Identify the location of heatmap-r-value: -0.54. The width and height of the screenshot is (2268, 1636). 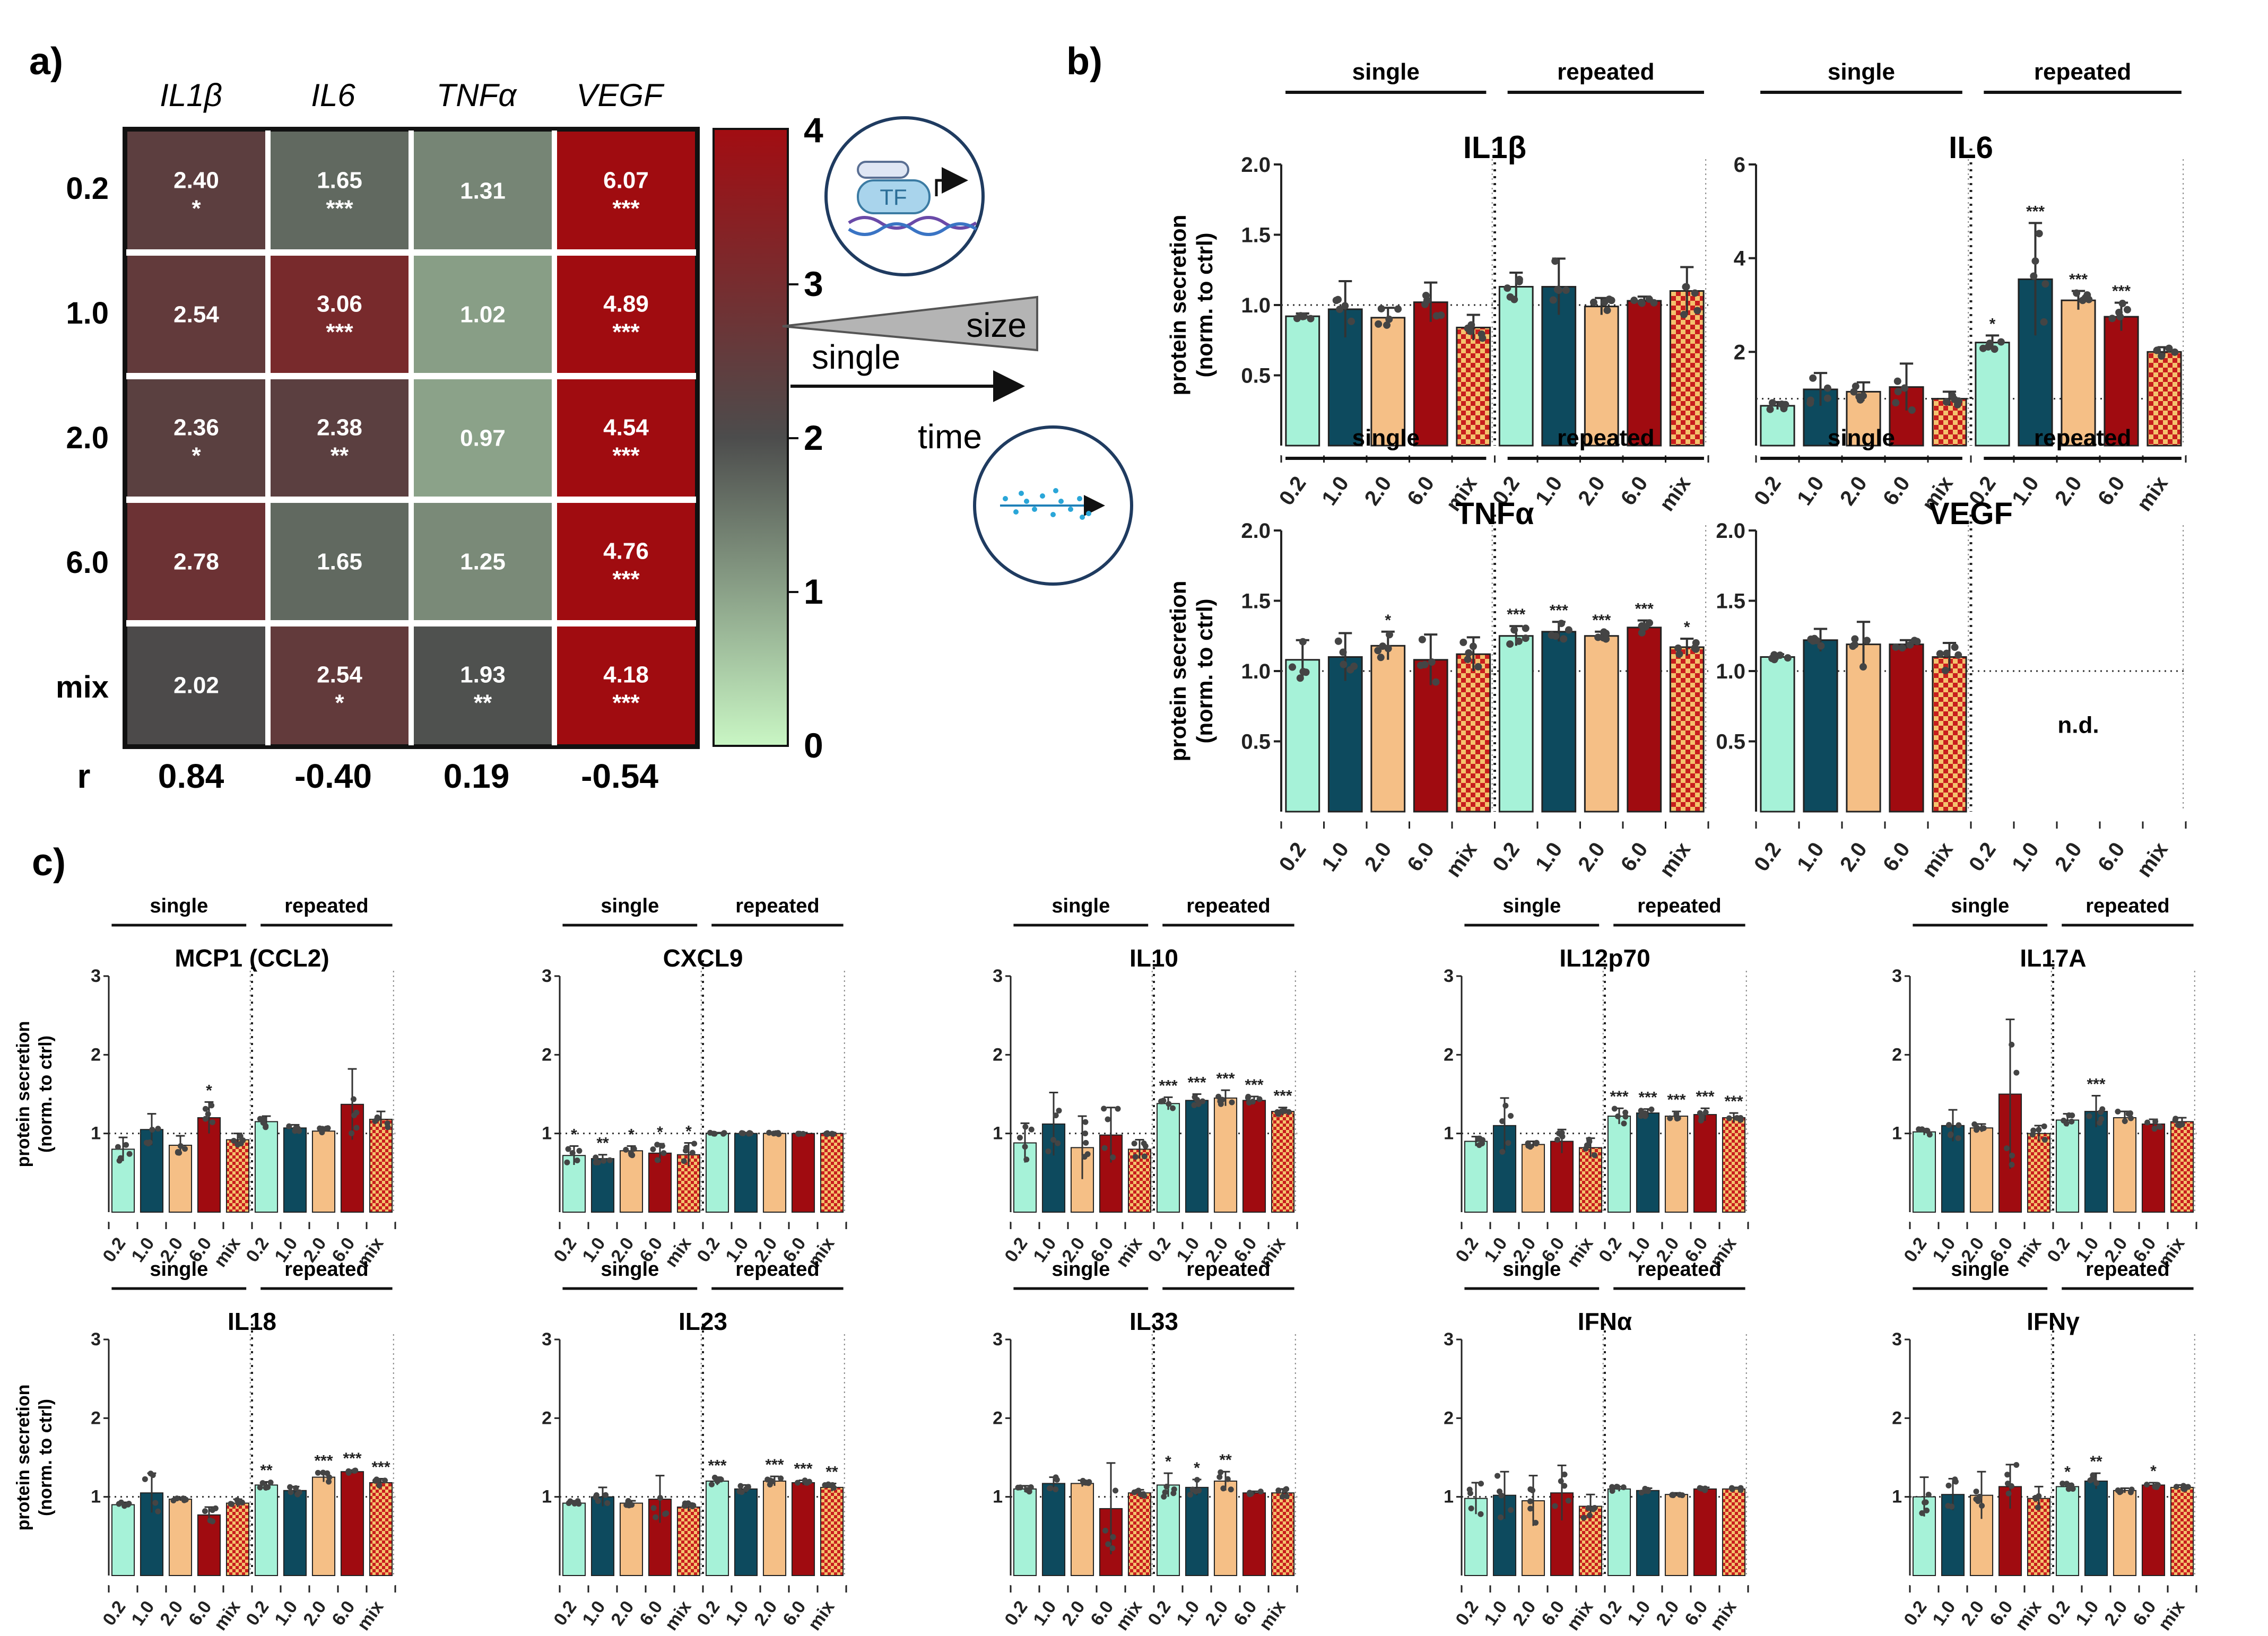
(619, 776).